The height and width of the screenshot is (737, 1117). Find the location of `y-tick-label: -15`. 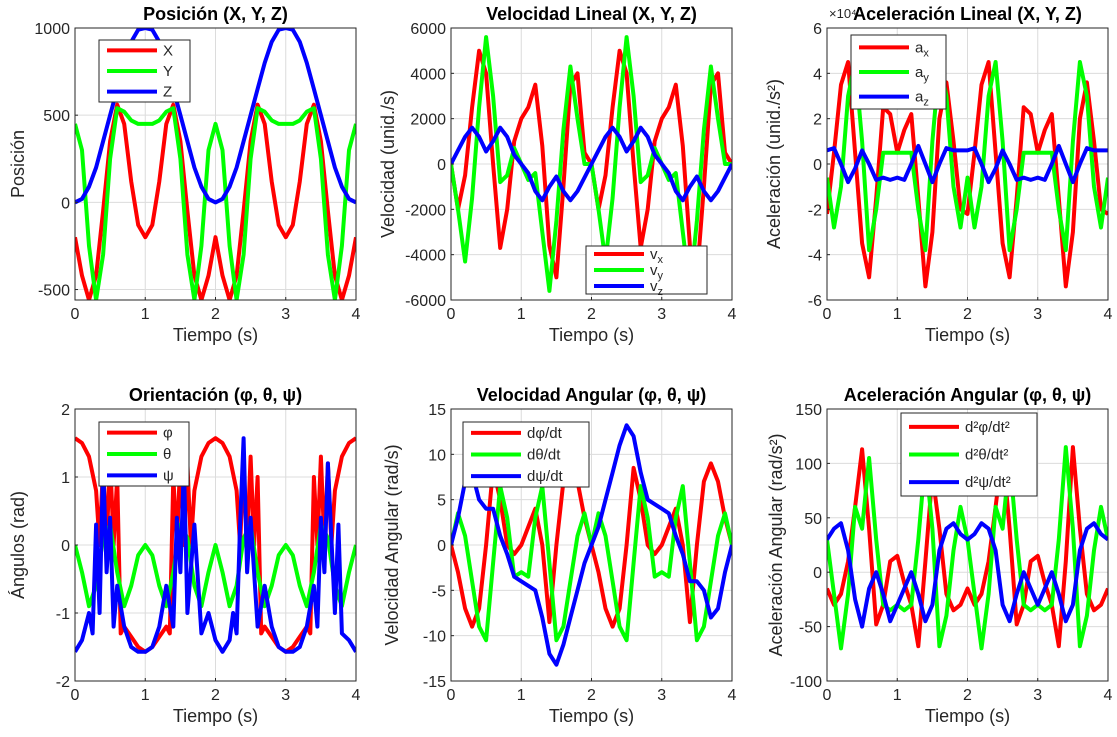

y-tick-label: -15 is located at coordinates (434, 682).